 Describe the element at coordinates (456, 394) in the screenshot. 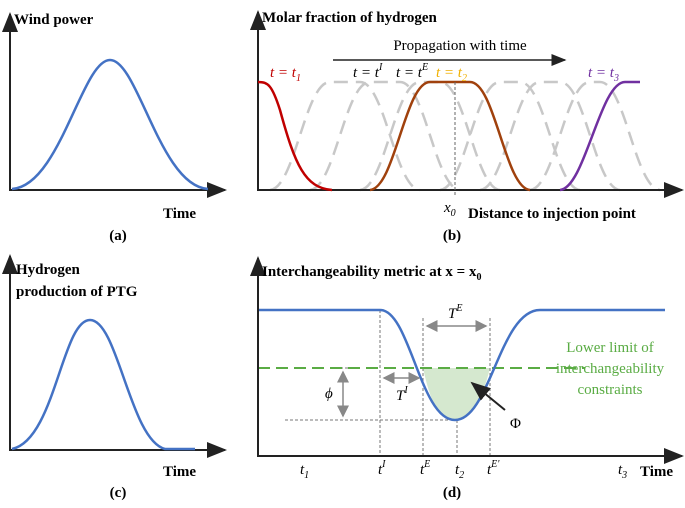

I see `area` at that location.